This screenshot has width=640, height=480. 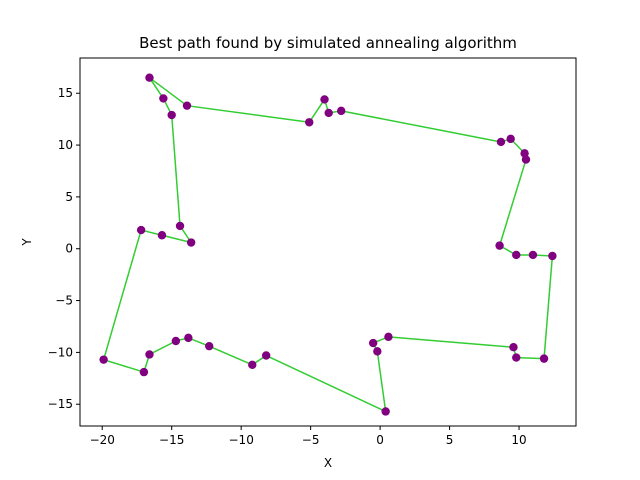 What do you see at coordinates (518, 440) in the screenshot?
I see `x-tick-label: 10` at bounding box center [518, 440].